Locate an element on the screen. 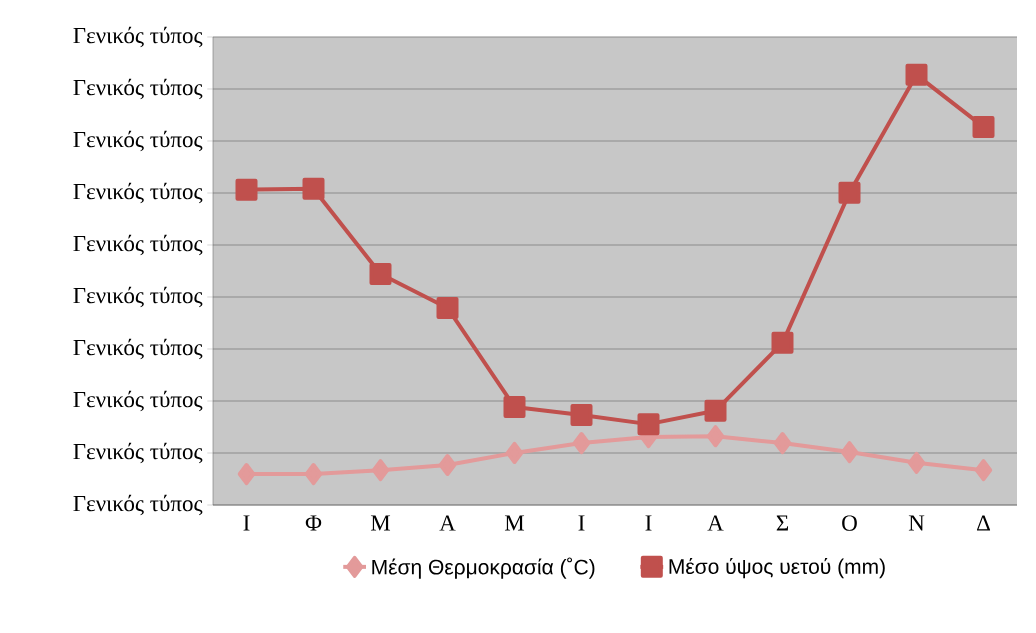  x-tick-label: Φ is located at coordinates (313, 523).